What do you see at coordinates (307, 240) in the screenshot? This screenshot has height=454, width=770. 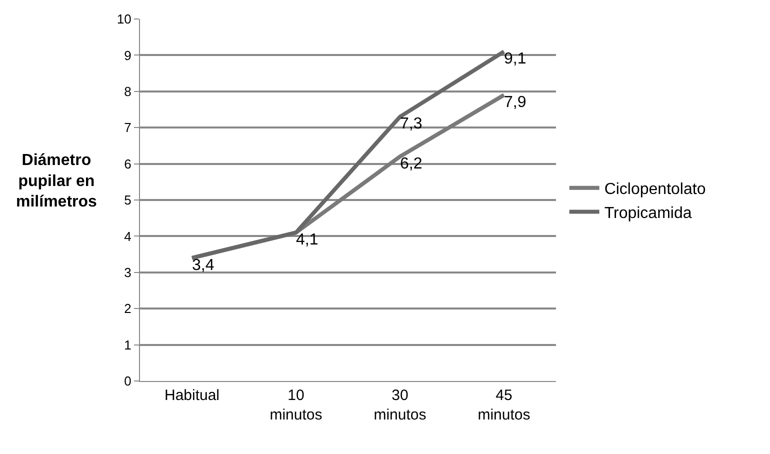 I see `data-label: 4,1` at bounding box center [307, 240].